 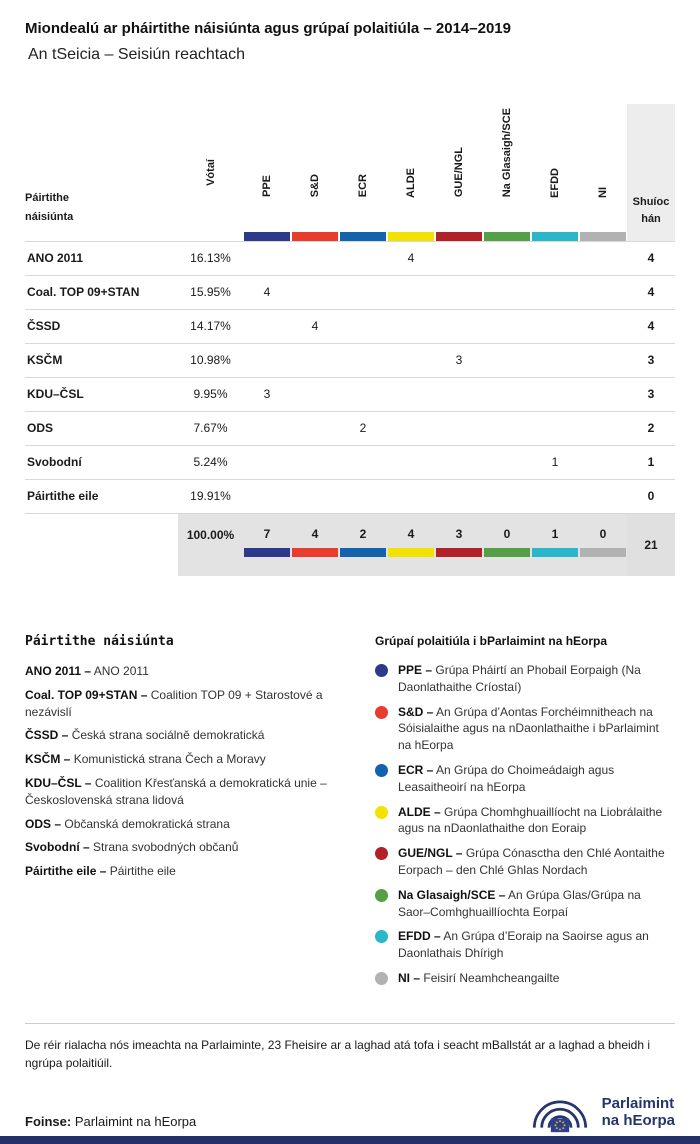 What do you see at coordinates (350, 360) in the screenshot?
I see `table-row: KSČM 10.98% 3 3` at bounding box center [350, 360].